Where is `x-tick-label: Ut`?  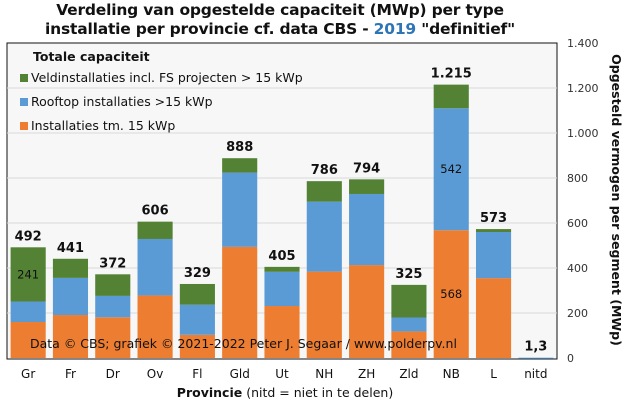
x-tick-label: Ut is located at coordinates (282, 374).